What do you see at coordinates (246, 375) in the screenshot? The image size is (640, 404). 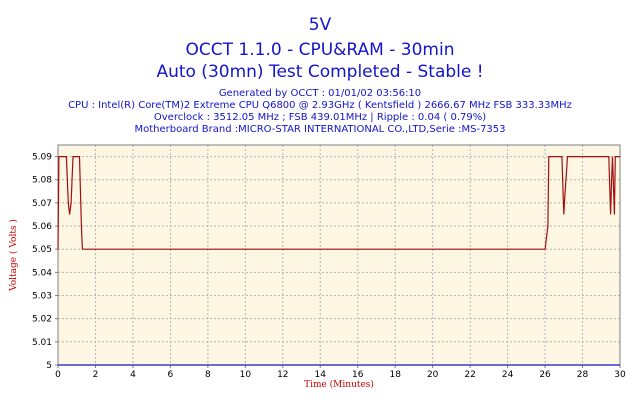 I see `x-tick-label: 10` at bounding box center [246, 375].